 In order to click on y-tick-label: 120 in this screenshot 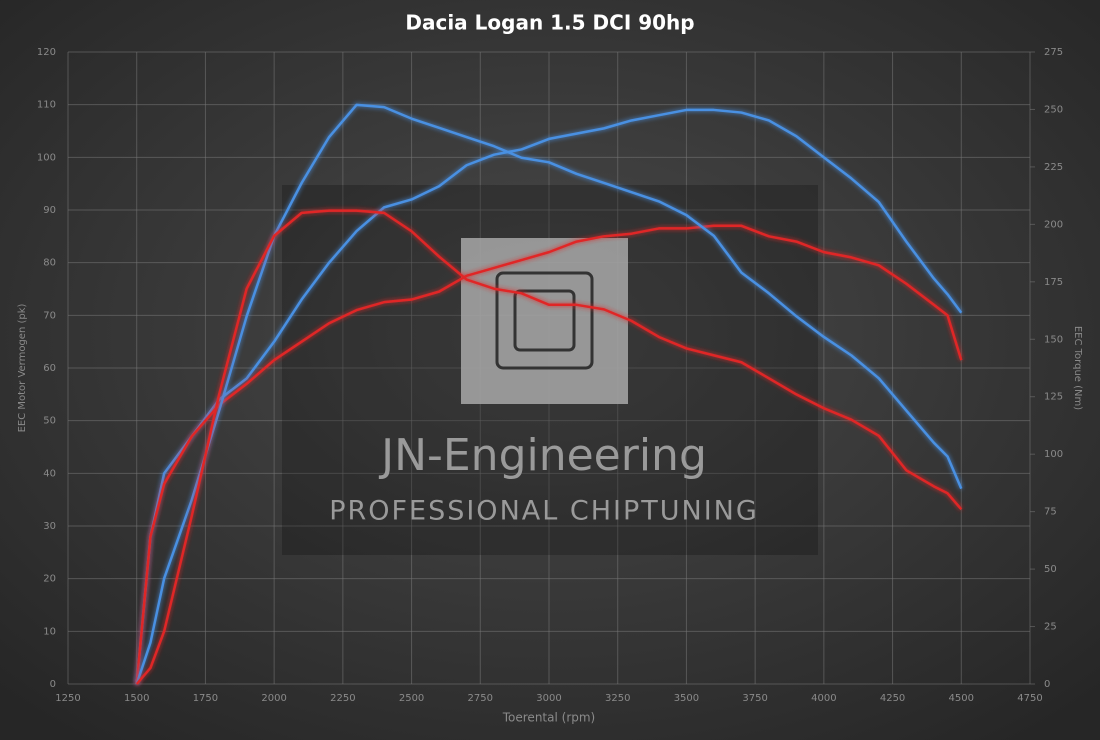, I will do `click(46, 52)`.